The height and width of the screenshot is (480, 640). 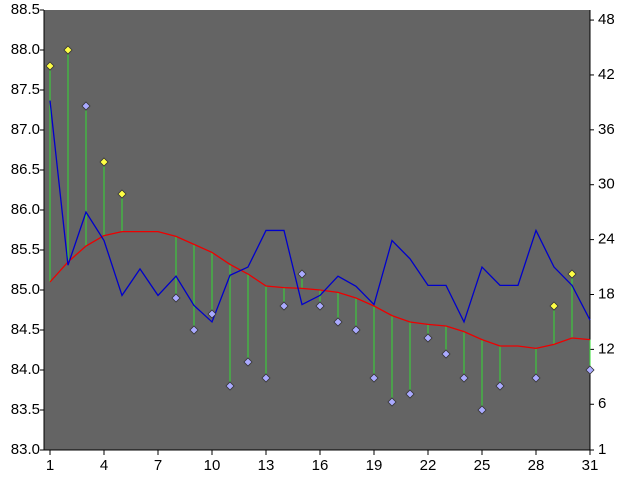 What do you see at coordinates (50, 465) in the screenshot?
I see `x-tick-label: 1` at bounding box center [50, 465].